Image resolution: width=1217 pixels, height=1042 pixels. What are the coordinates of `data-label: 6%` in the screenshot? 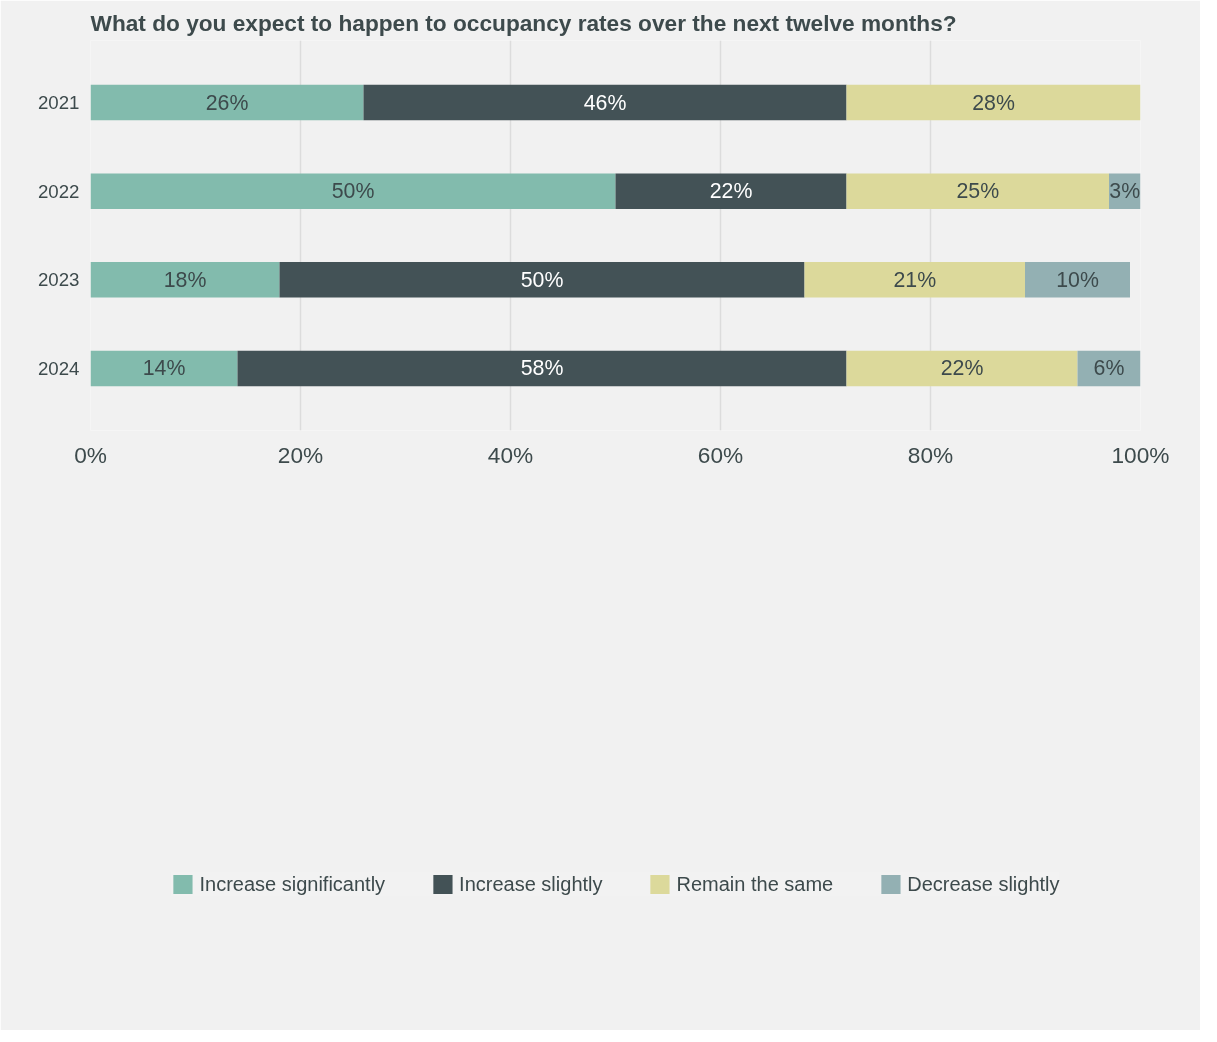 It's located at (1109, 368).